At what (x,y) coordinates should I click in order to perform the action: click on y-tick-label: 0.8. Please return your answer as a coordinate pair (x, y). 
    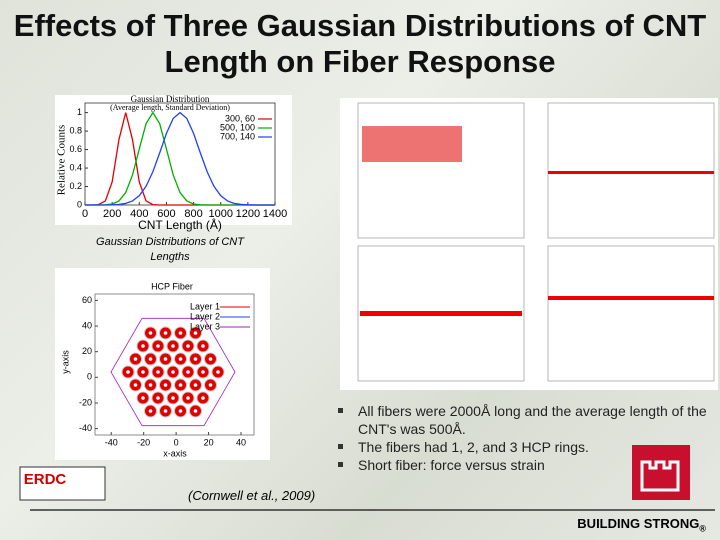
    Looking at the image, I should click on (75, 130).